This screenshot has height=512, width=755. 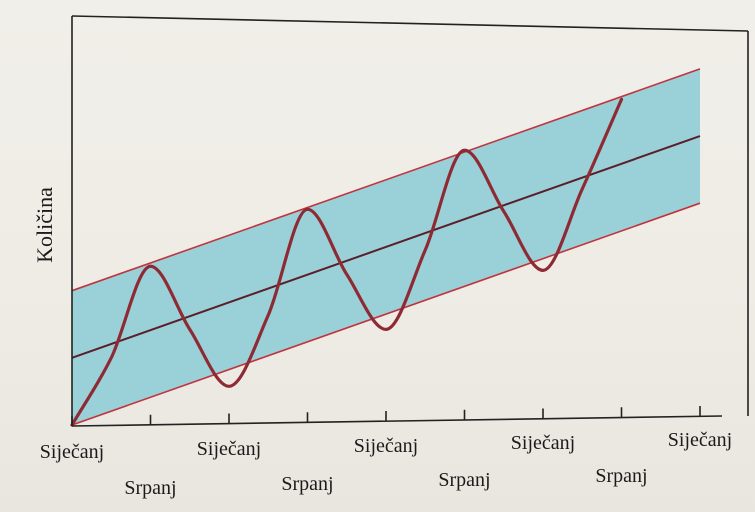 What do you see at coordinates (44, 225) in the screenshot?
I see `y-axis-label: Količina` at bounding box center [44, 225].